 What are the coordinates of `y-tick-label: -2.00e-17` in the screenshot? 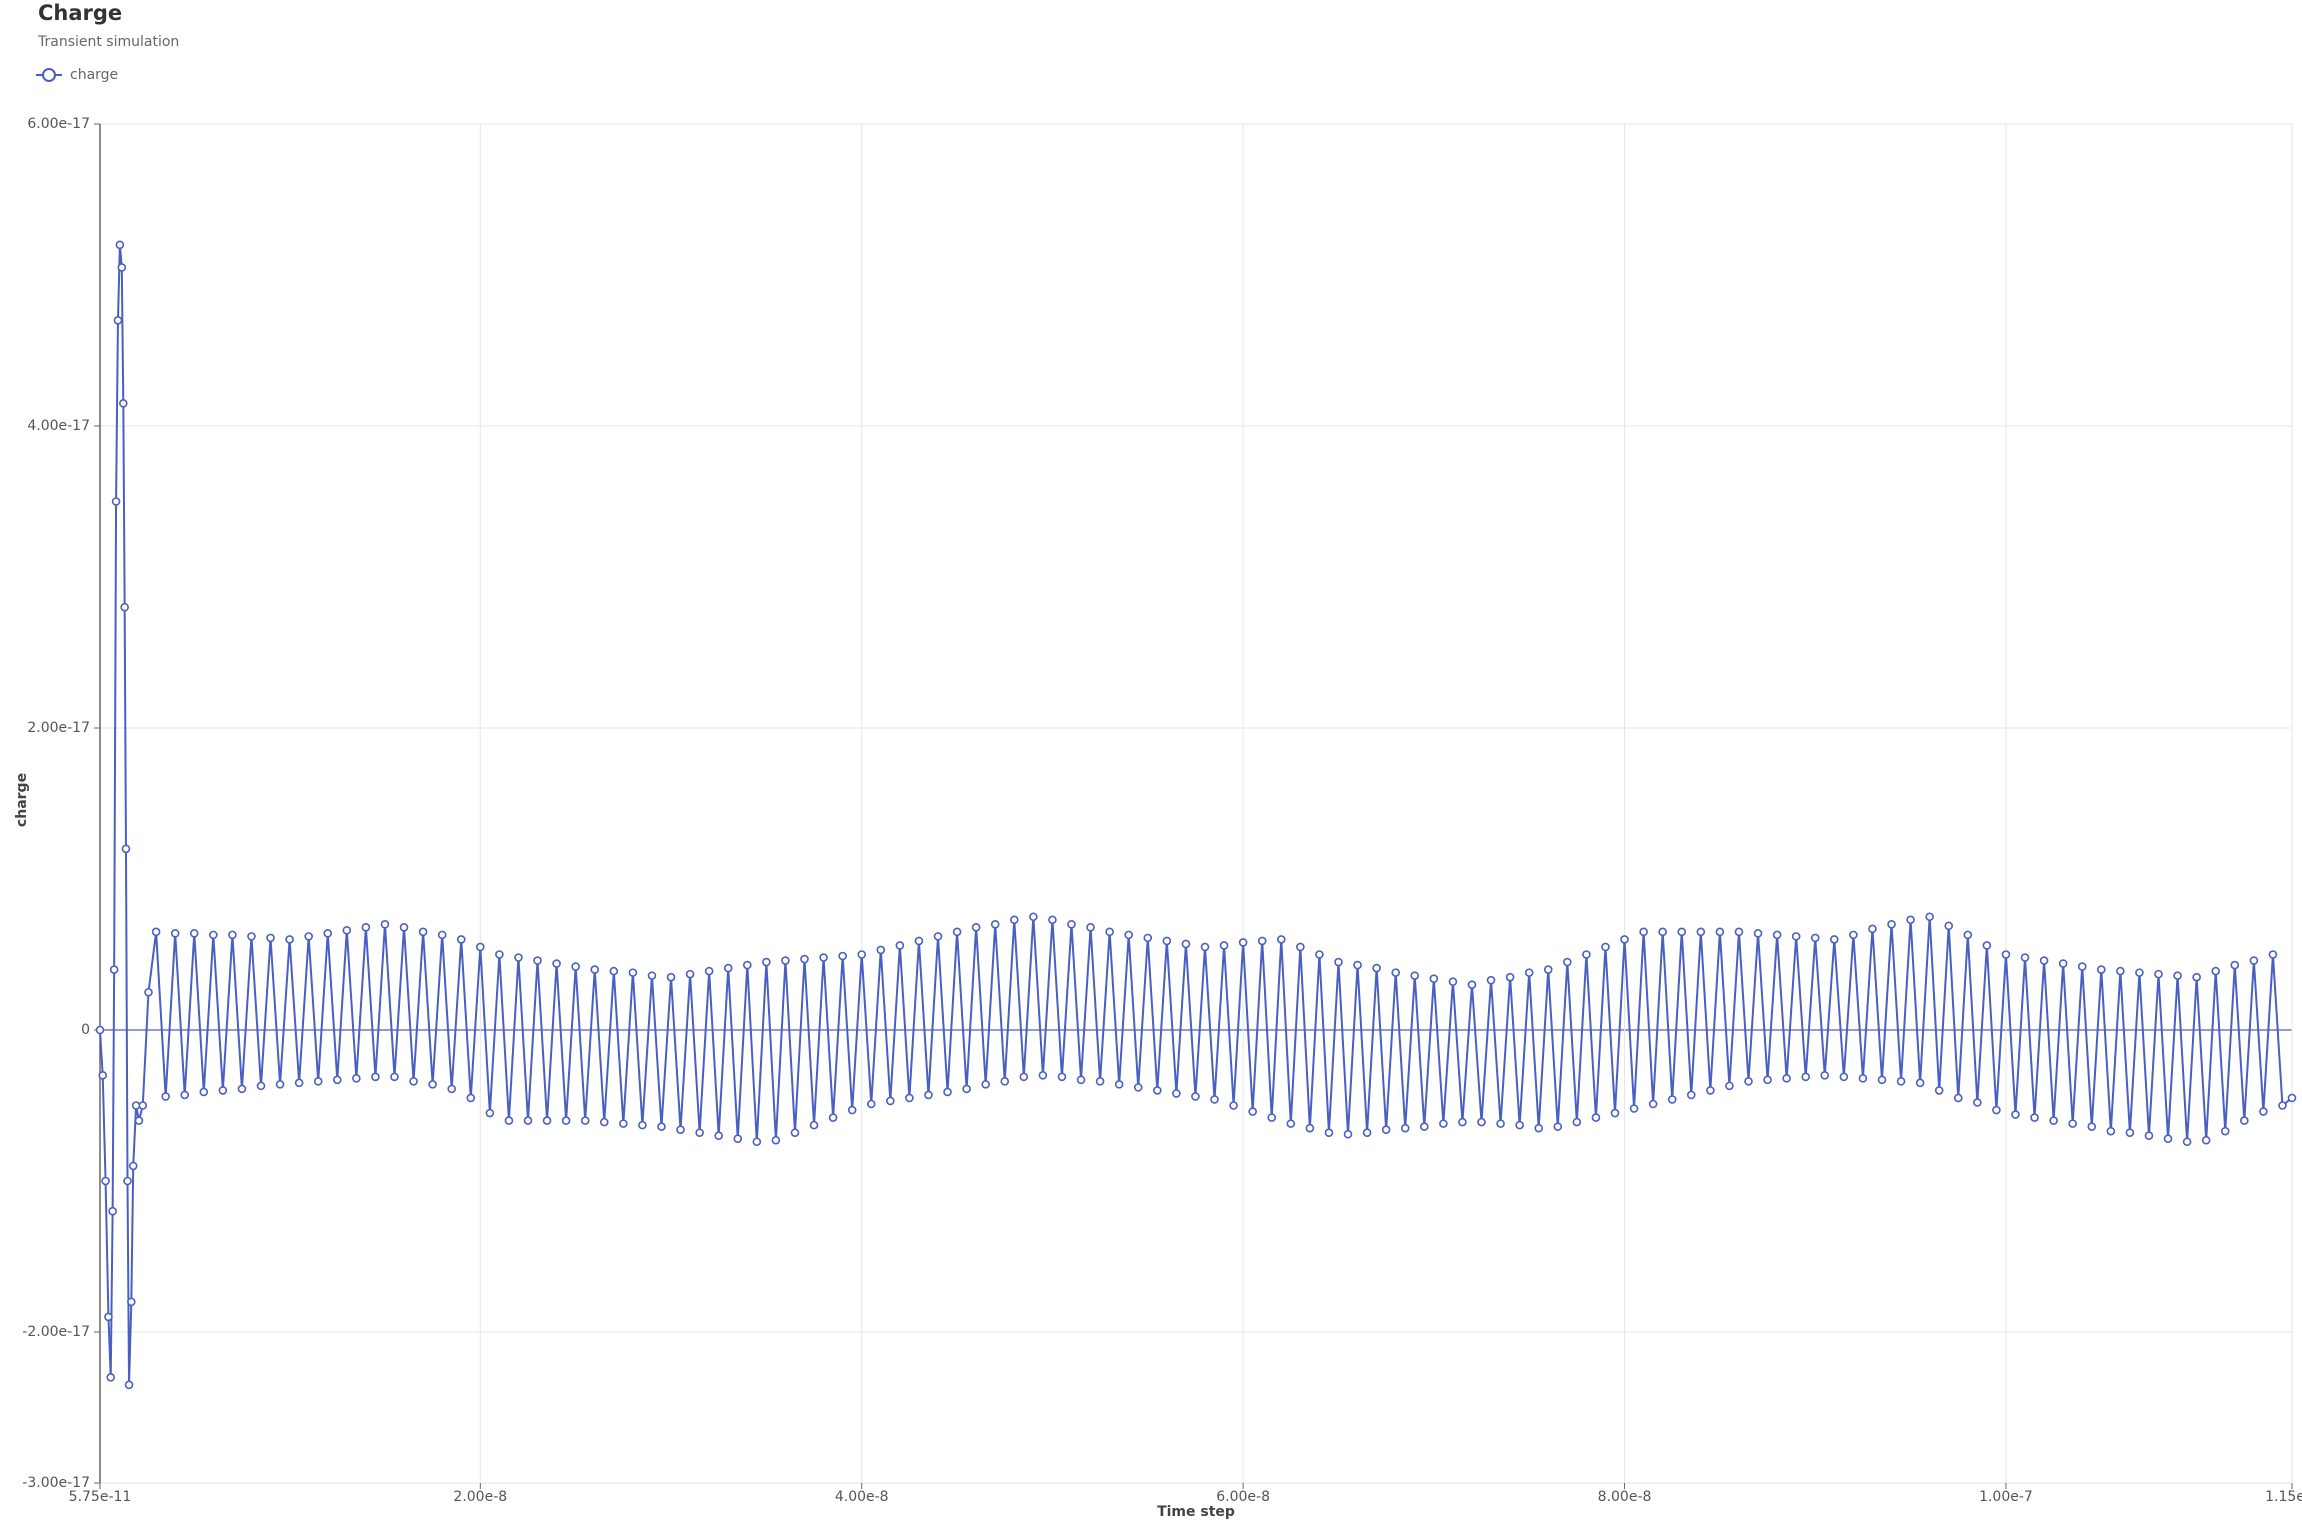 It's located at (56, 1332).